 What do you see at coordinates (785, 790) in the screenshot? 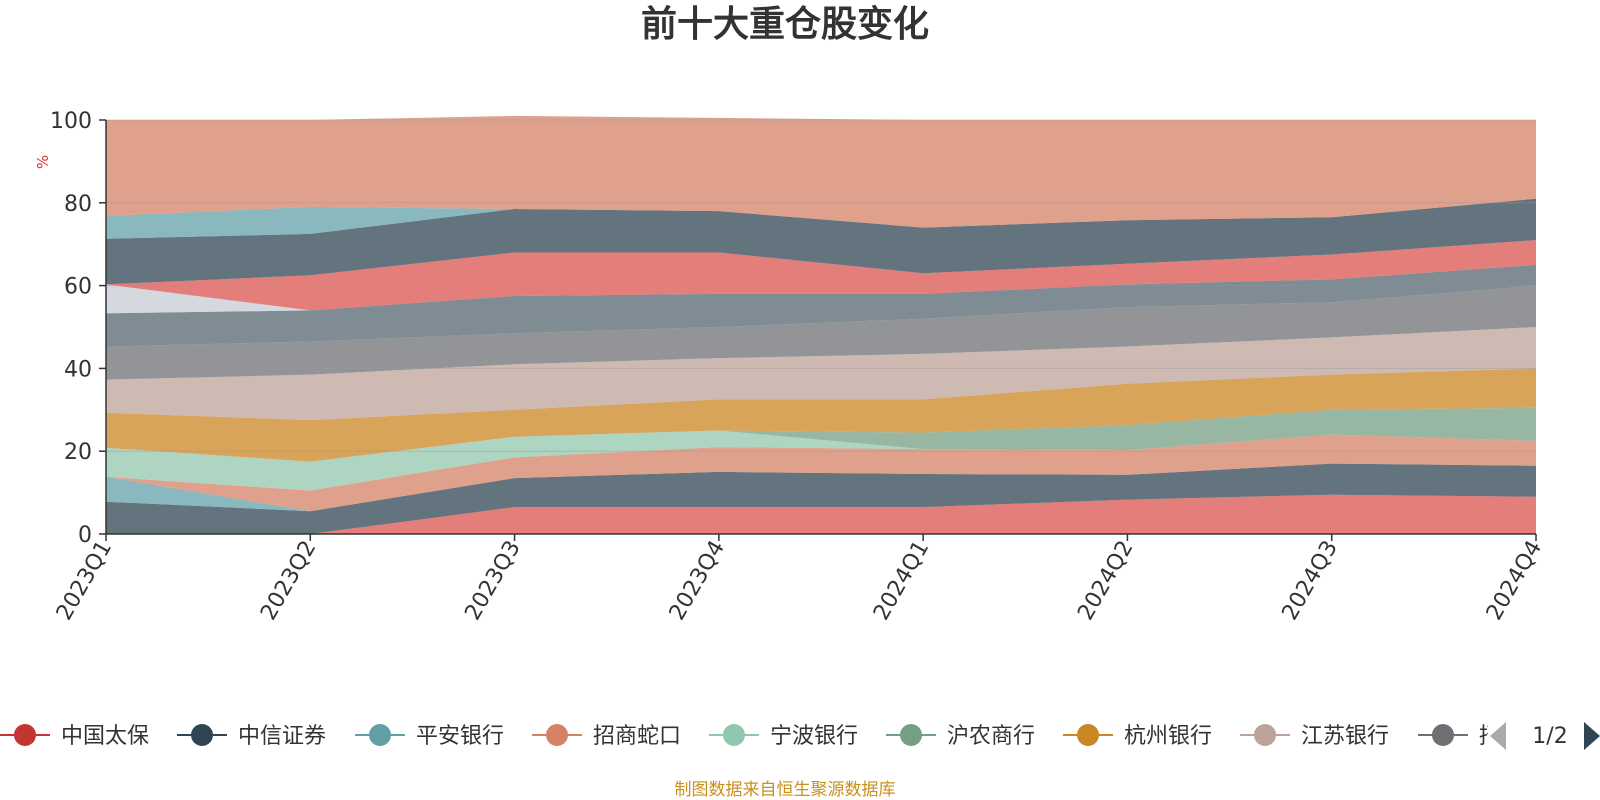
I see `source-note: 制图数据来自恒生聚源数据库` at bounding box center [785, 790].